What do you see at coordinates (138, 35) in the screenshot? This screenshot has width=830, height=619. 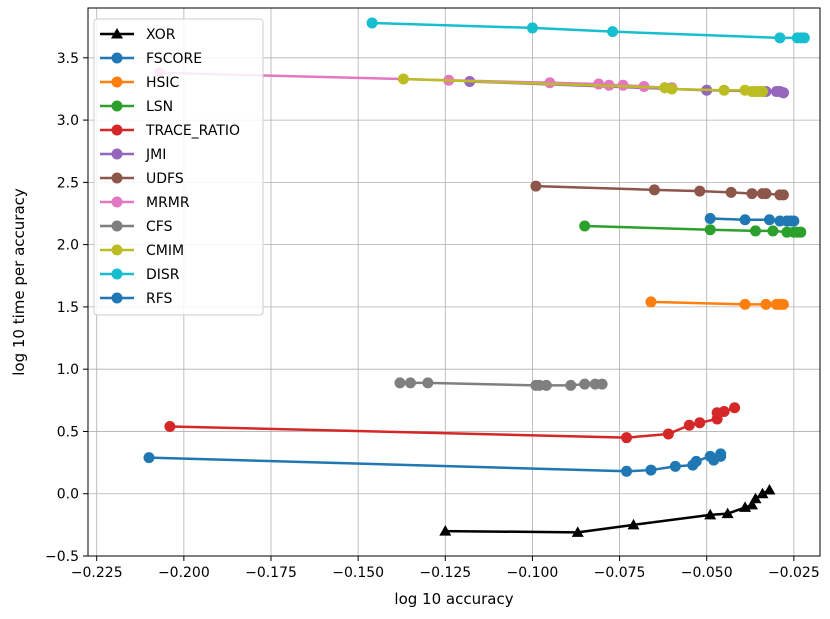 I see `legend-item-xor: XOR` at bounding box center [138, 35].